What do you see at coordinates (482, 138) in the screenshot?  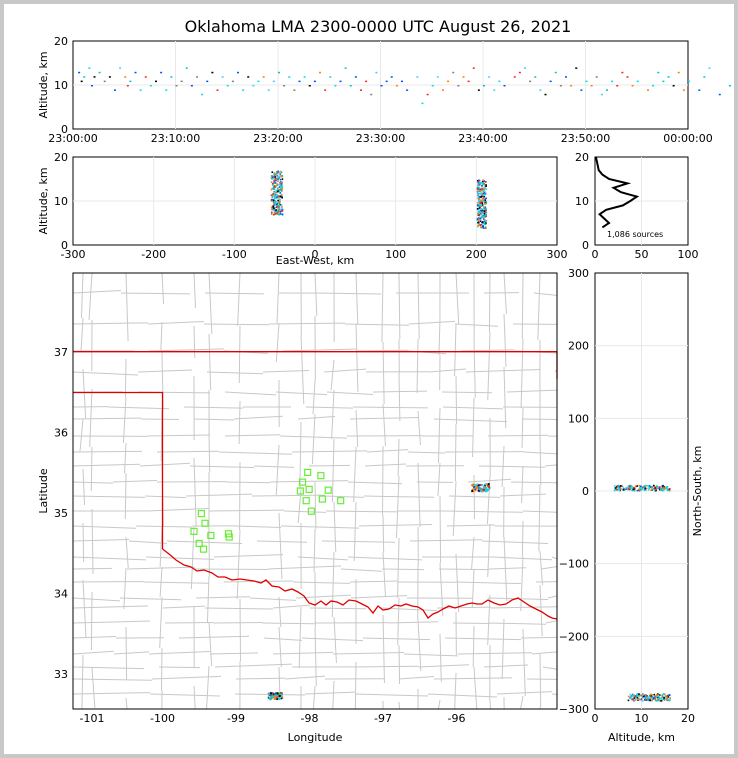 I see `time-tick-2340: 23:40:00` at bounding box center [482, 138].